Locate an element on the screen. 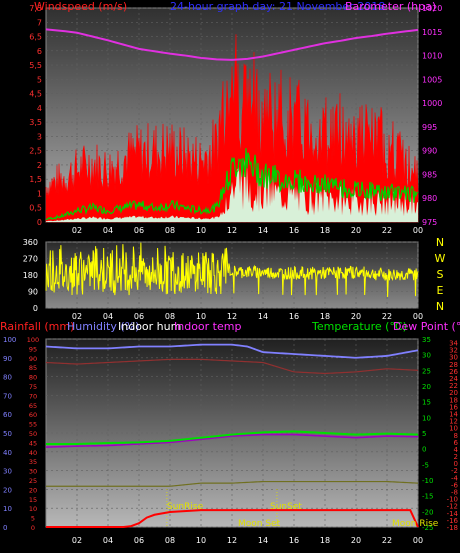 The width and height of the screenshot is (460, 553). rain-y-tick: 0 is located at coordinates (33, 528).